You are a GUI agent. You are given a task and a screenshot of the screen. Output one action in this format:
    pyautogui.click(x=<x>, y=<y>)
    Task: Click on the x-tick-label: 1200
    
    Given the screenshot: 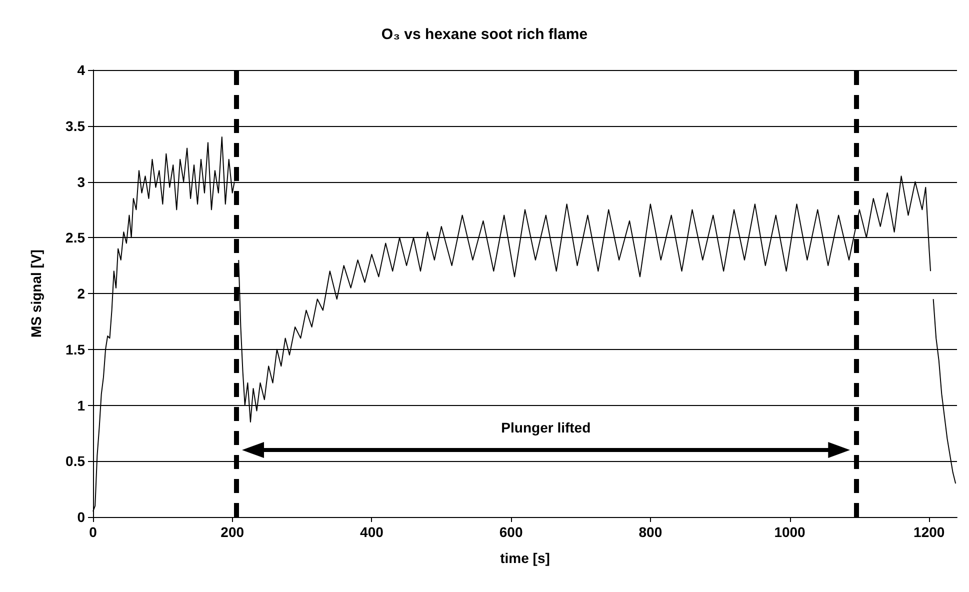 What is the action you would take?
    pyautogui.click(x=929, y=532)
    